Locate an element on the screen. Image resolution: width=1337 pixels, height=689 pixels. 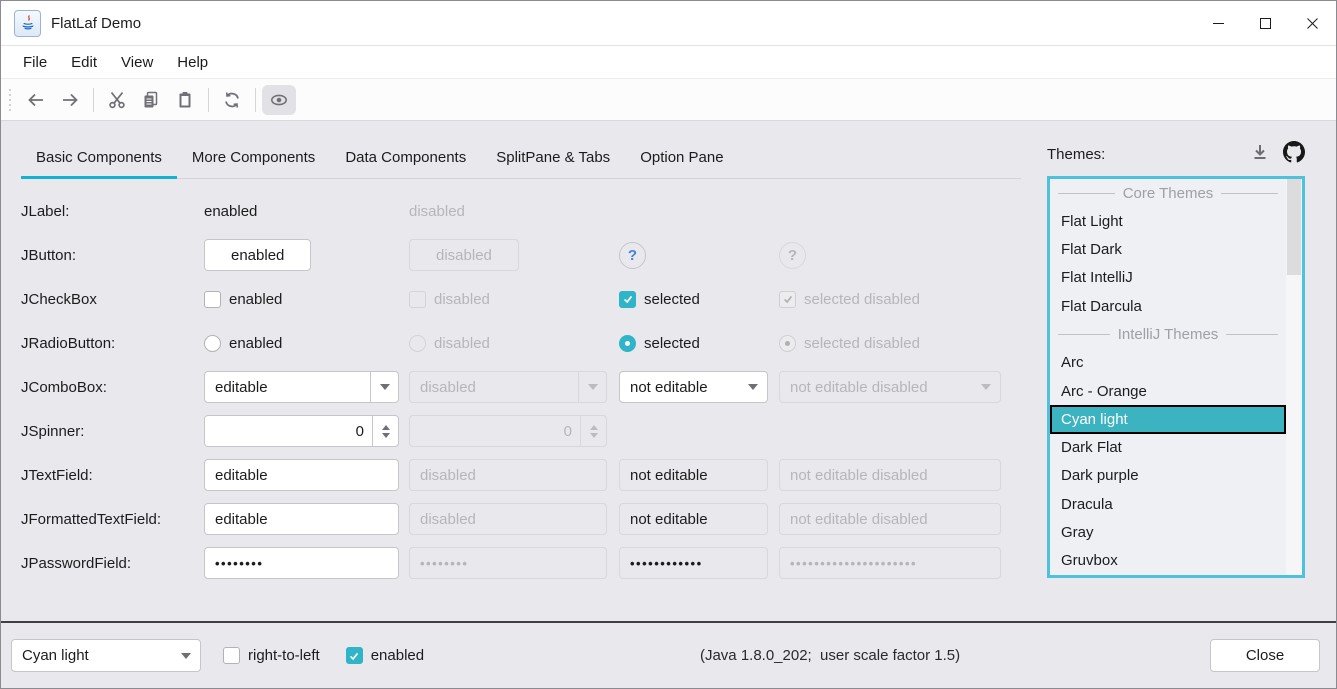
close-button: Close is located at coordinates (1265, 655).